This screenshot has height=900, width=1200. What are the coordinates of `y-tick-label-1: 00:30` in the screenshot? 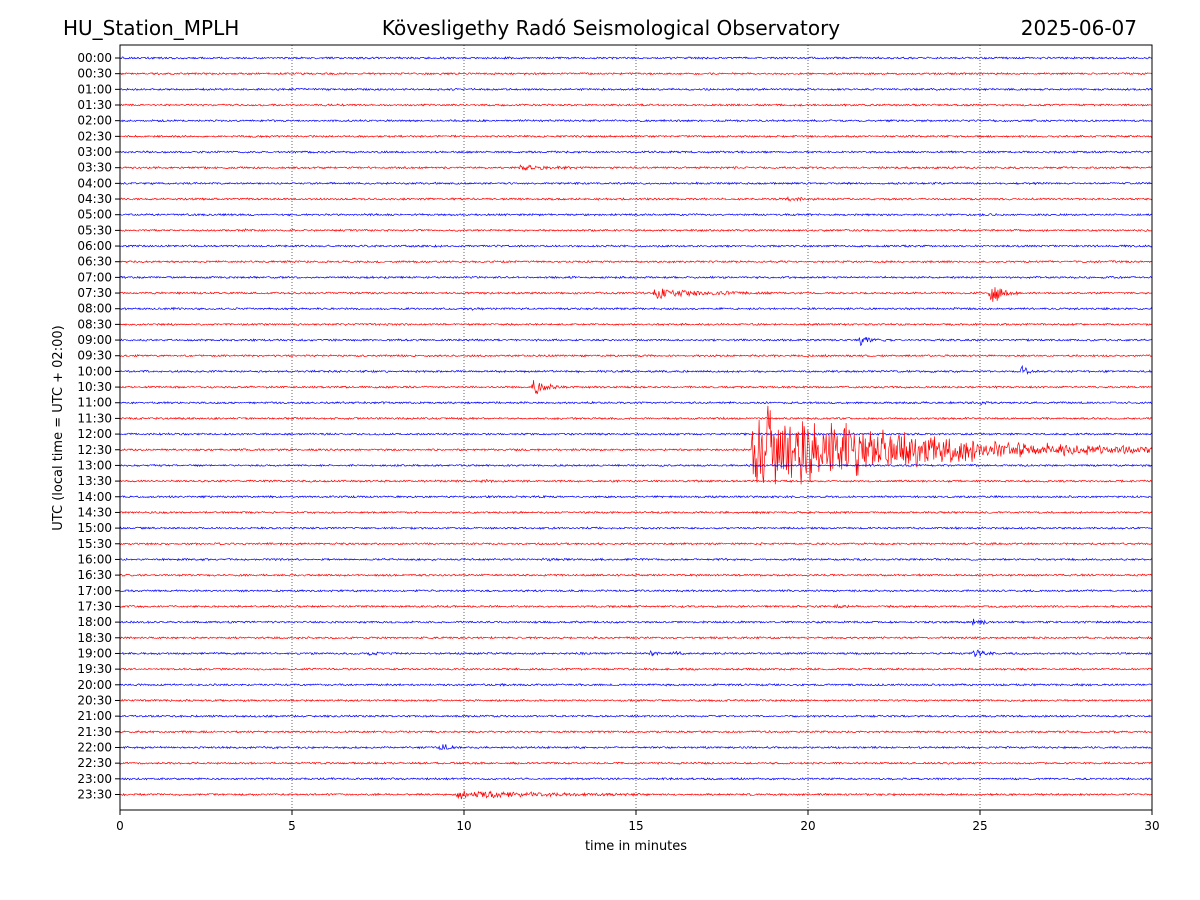 It's located at (94, 74).